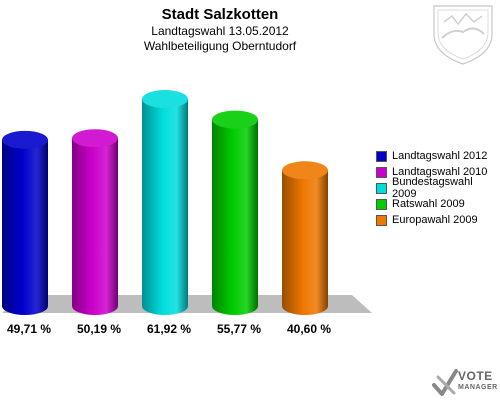 The image size is (500, 400). I want to click on chart-subtitle-1: Landtagswahl 13.05.2012, so click(220, 31).